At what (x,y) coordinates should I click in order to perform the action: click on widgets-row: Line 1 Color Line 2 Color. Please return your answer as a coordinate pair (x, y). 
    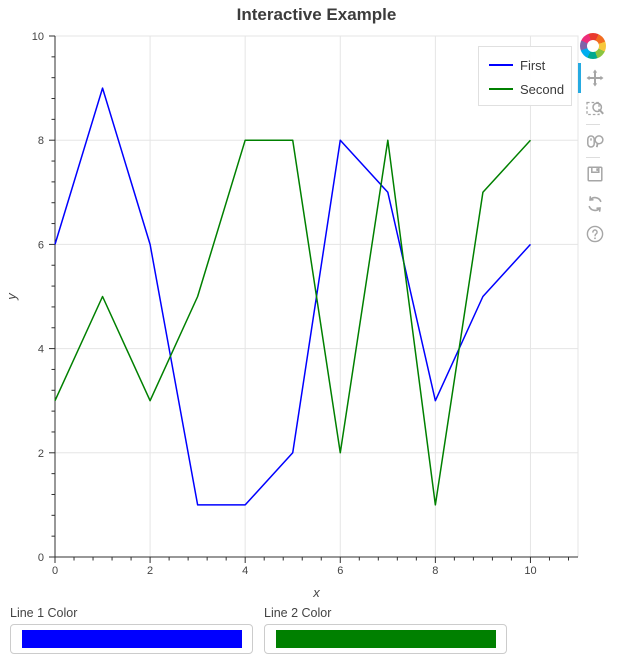
    Looking at the image, I should click on (321, 630).